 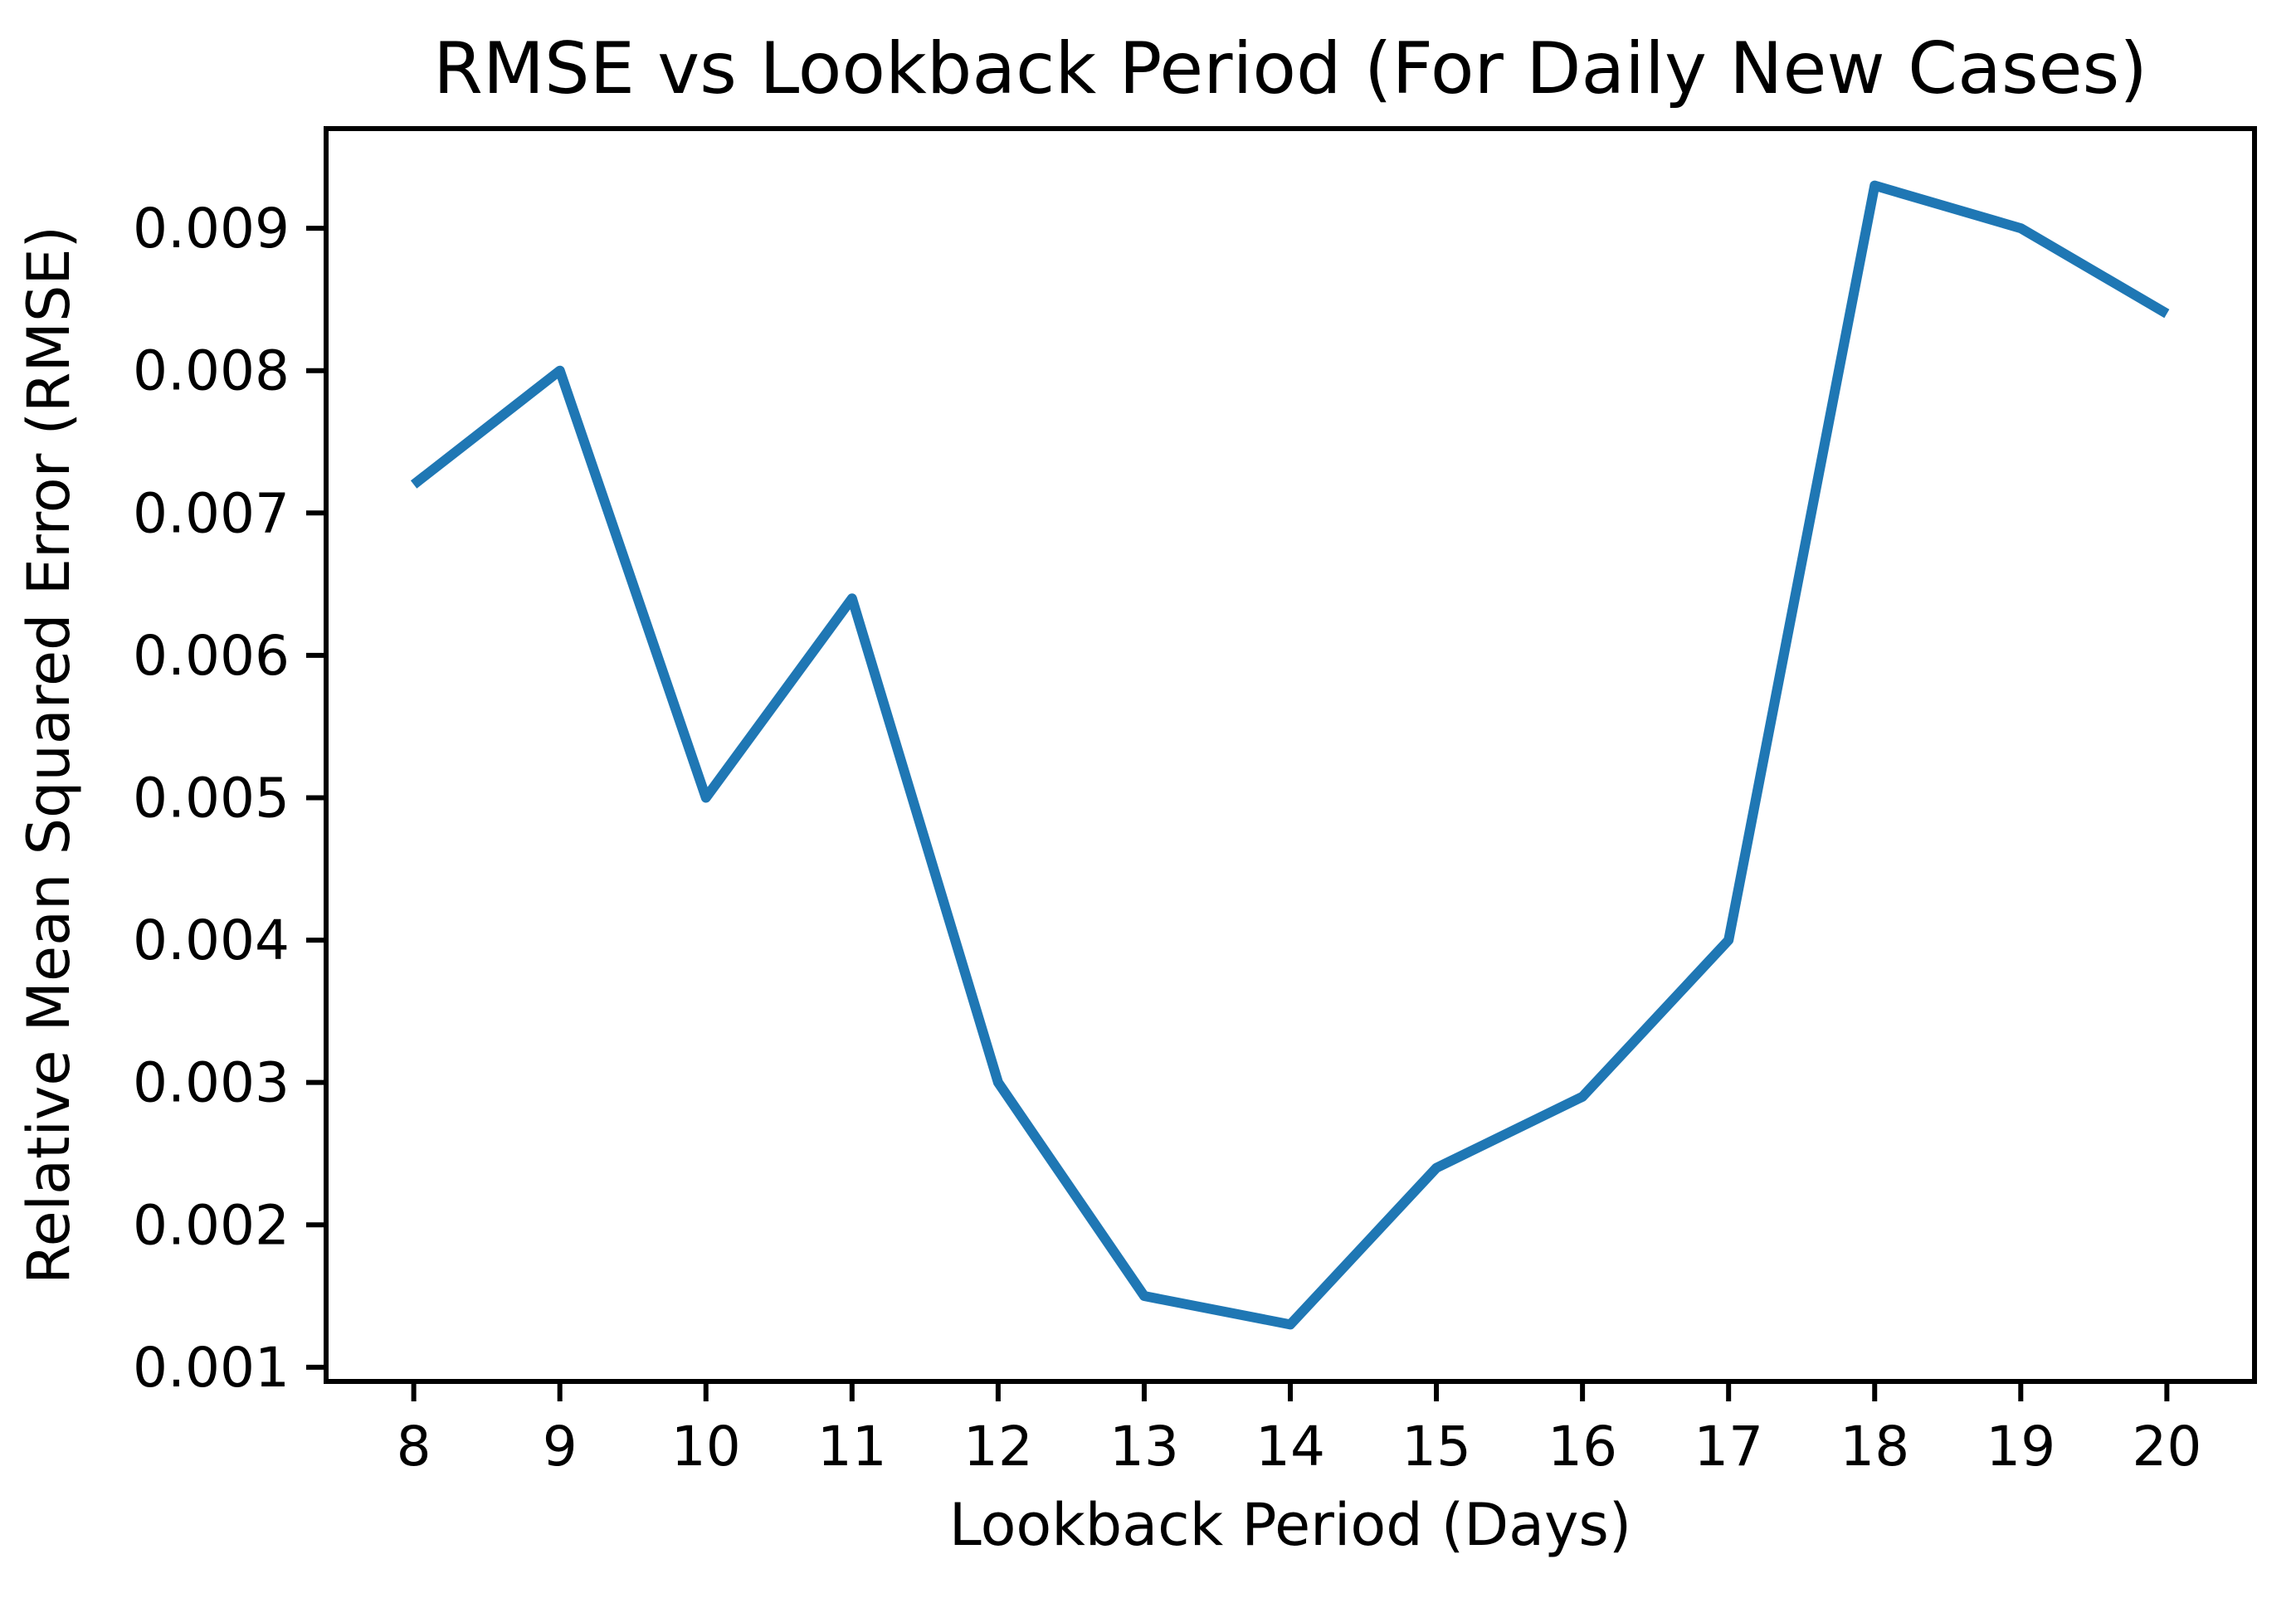 I want to click on y-tick-label: 0.002, so click(x=211, y=1225).